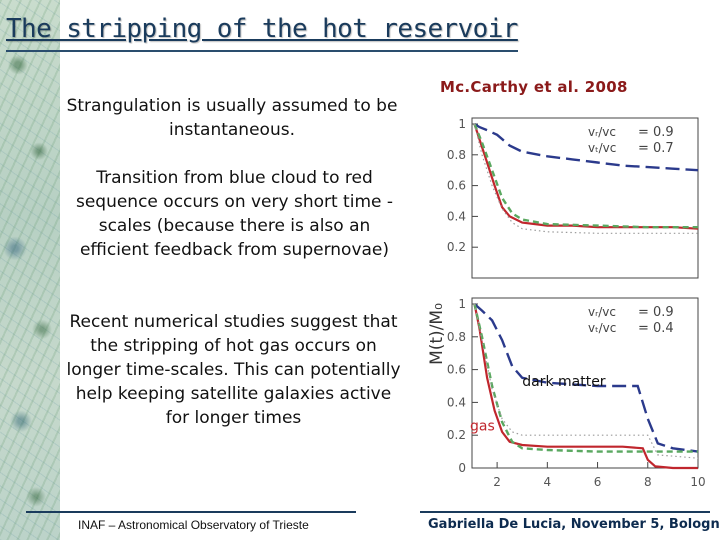 This screenshot has height=540, width=720. I want to click on slide-title: The stripping of the hot reservoir, so click(262, 29).